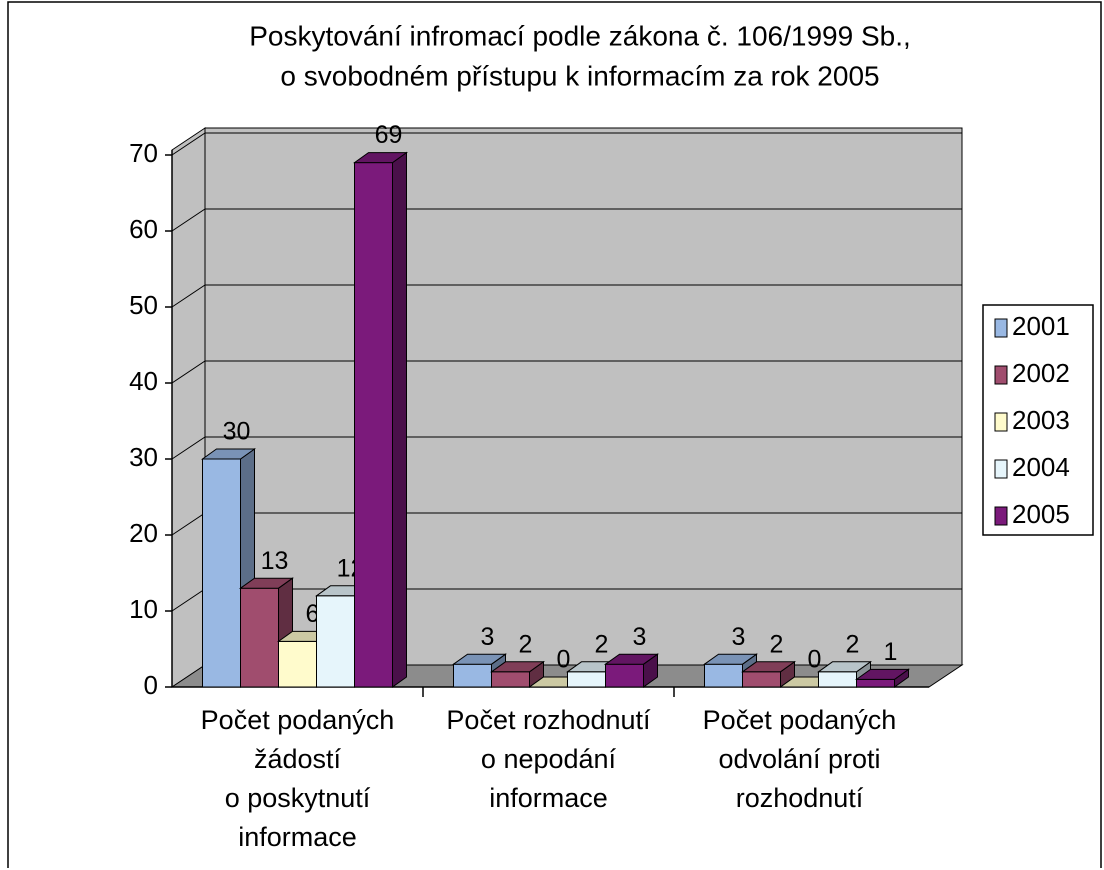 The height and width of the screenshot is (870, 1104). Describe the element at coordinates (891, 652) in the screenshot. I see `value-label: 1` at that location.